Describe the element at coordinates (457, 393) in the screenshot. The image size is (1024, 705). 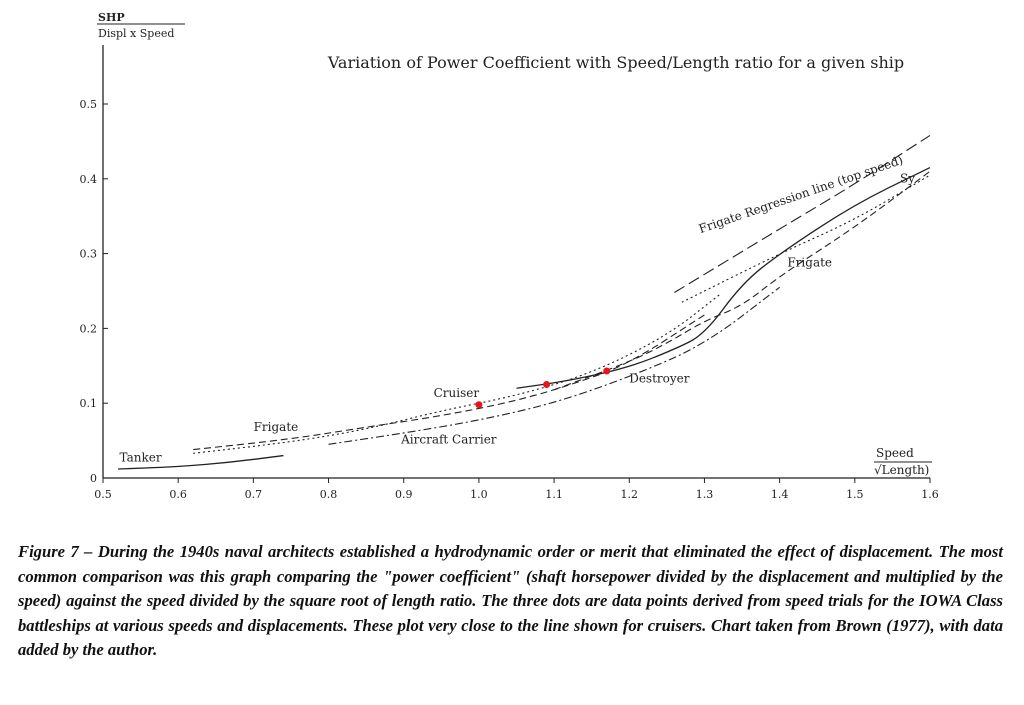
I see `curve-label-cruiser: Cruiser` at that location.